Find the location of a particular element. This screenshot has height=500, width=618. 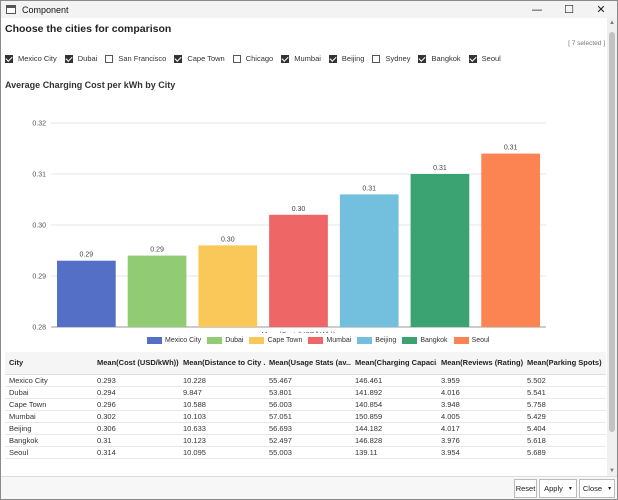

bar-dubai is located at coordinates (157, 291).